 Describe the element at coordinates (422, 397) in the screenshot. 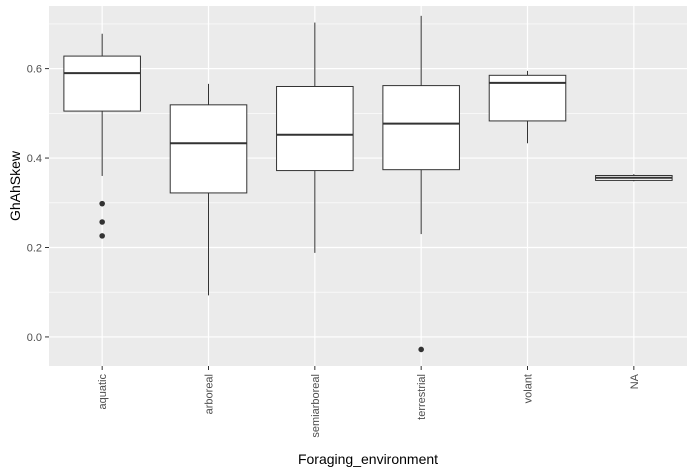

I see `x-tick-label: terrestrial` at that location.